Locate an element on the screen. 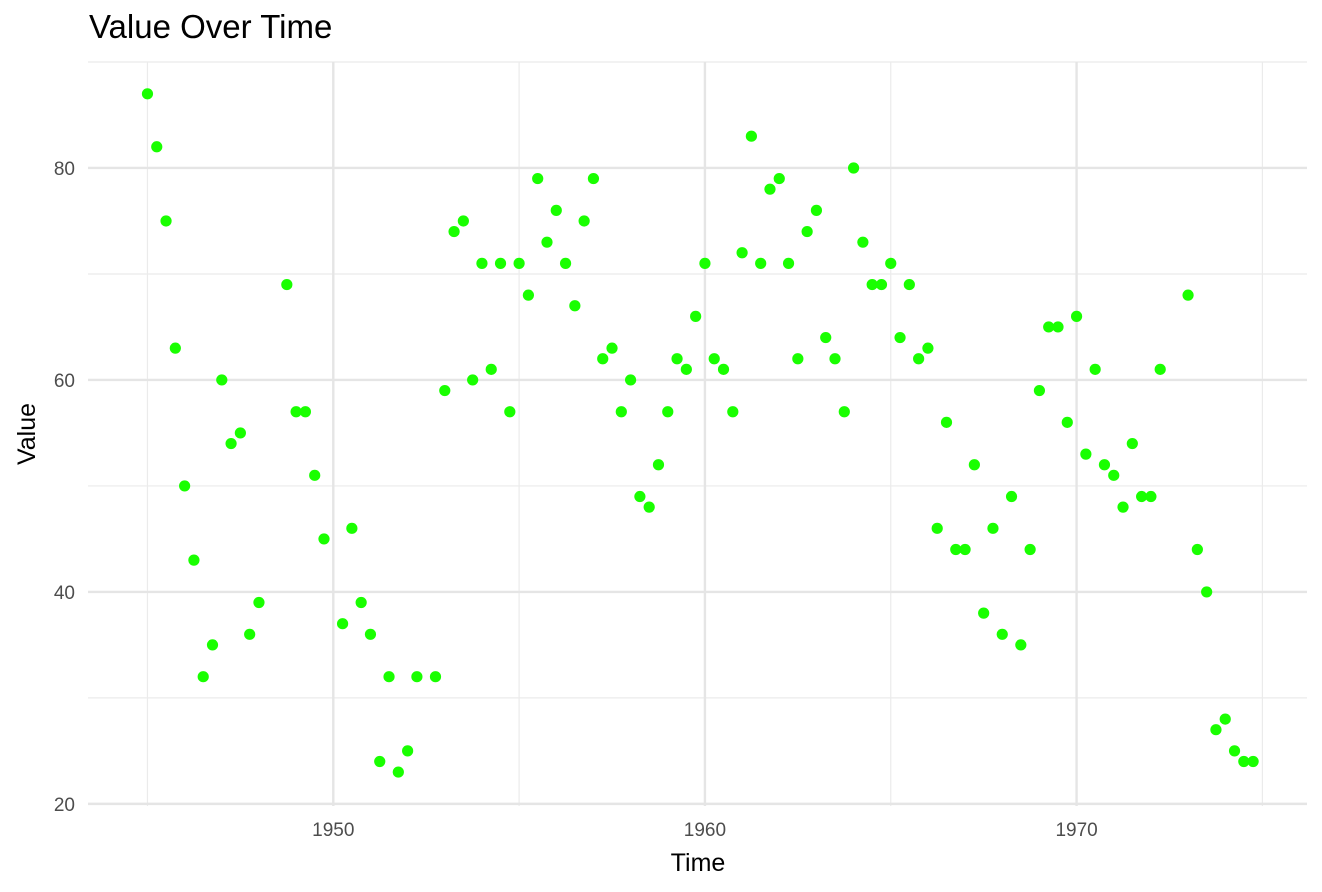 This screenshot has width=1322, height=892. y-tick-label: 80 is located at coordinates (64, 169).